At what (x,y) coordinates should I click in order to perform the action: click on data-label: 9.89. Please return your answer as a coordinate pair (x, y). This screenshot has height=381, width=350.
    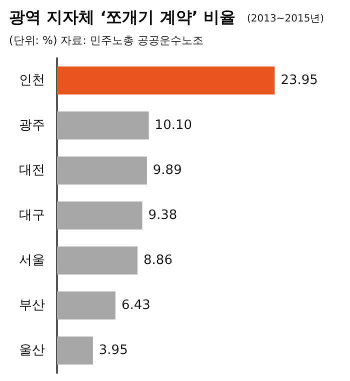
    Looking at the image, I should click on (167, 170).